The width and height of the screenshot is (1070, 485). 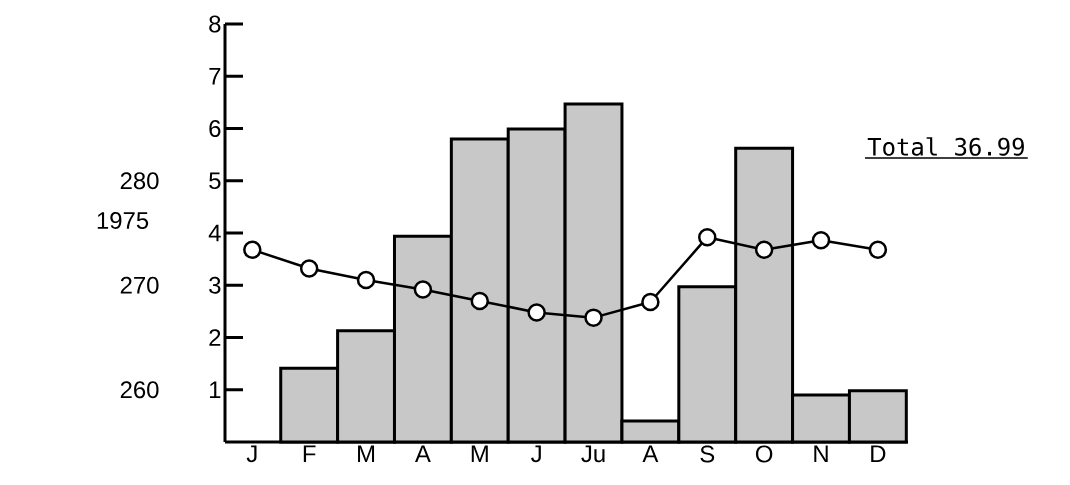 What do you see at coordinates (215, 181) in the screenshot?
I see `y-tick-label: 5` at bounding box center [215, 181].